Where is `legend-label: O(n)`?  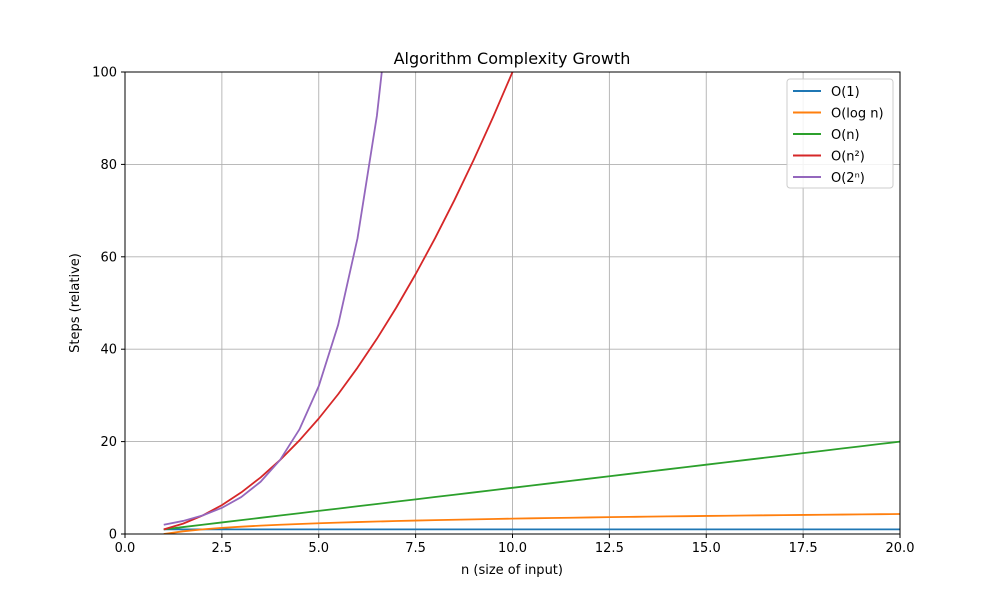 legend-label: O(n) is located at coordinates (845, 135).